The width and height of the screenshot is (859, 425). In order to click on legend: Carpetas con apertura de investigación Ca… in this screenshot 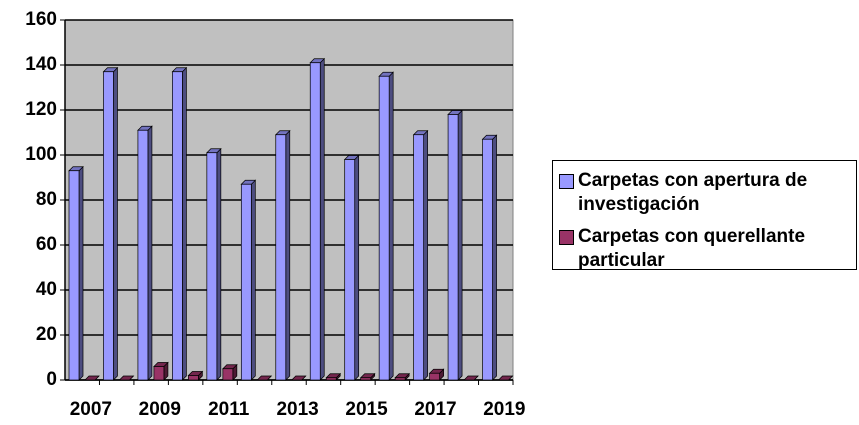, I will do `click(704, 216)`.